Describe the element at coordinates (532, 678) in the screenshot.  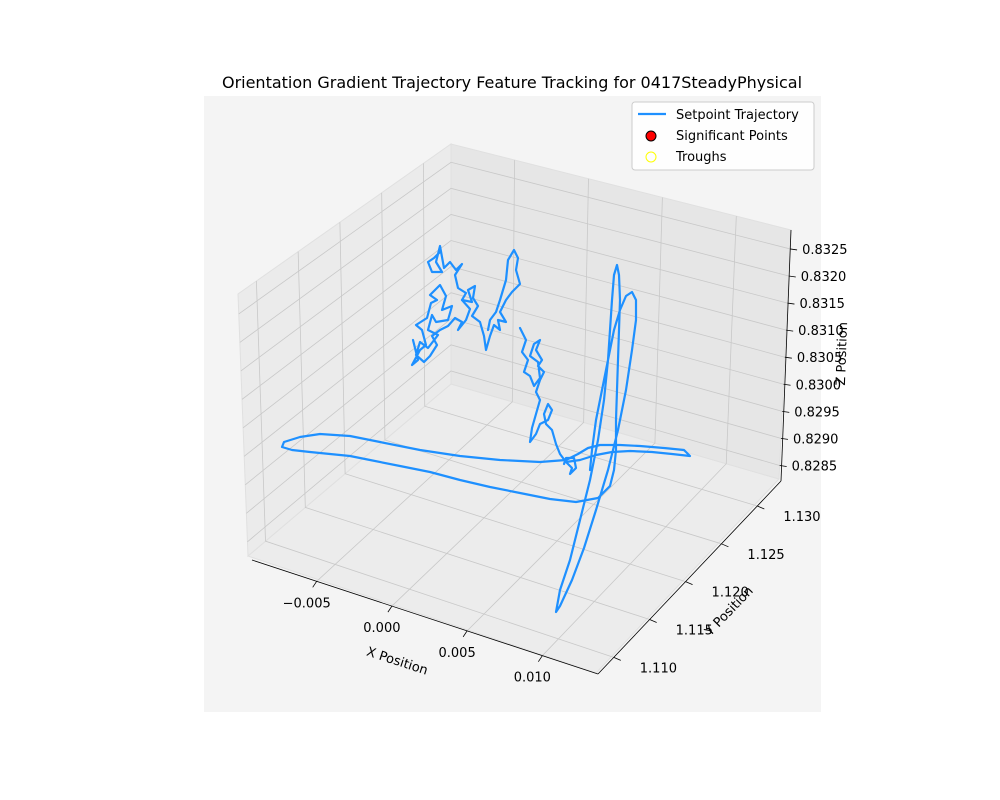
I see `x-tick-label: 0.010` at that location.